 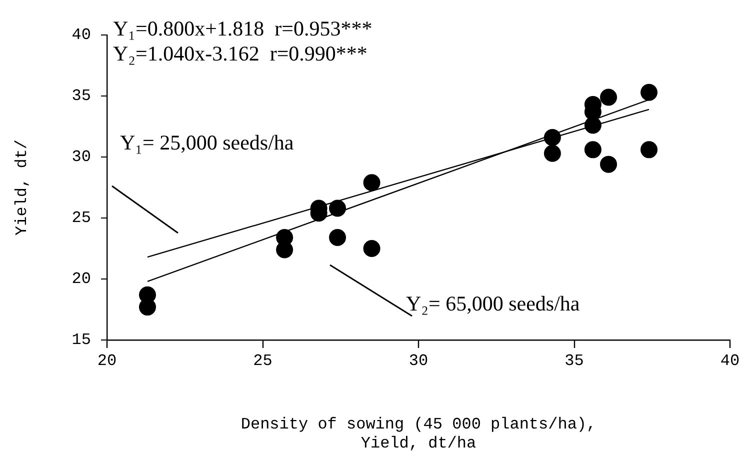 I want to click on x-tick-label: 20, so click(x=107, y=361).